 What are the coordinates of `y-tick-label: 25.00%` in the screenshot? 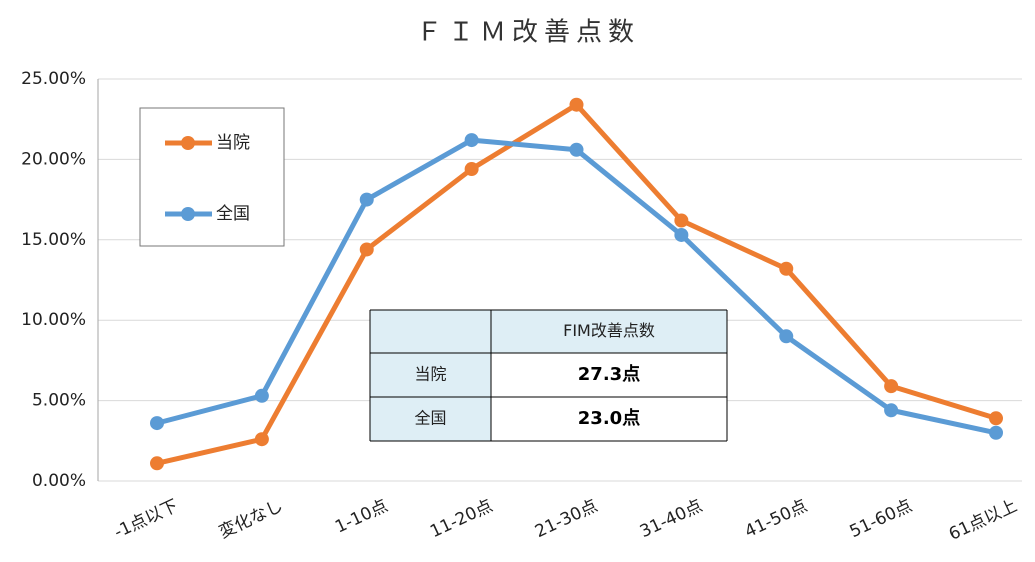 It's located at (53, 79).